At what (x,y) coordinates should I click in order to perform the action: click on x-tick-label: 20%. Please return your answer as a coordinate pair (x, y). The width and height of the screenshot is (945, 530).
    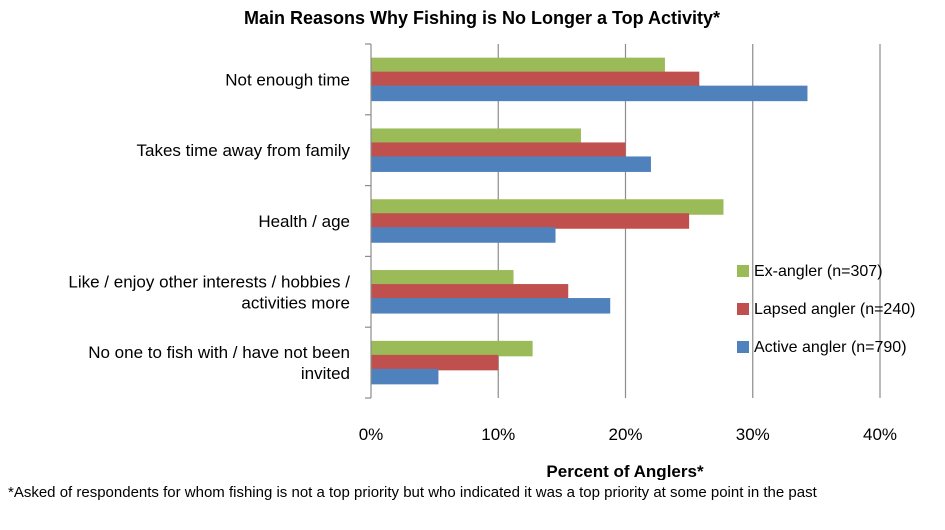
    Looking at the image, I should click on (625, 434).